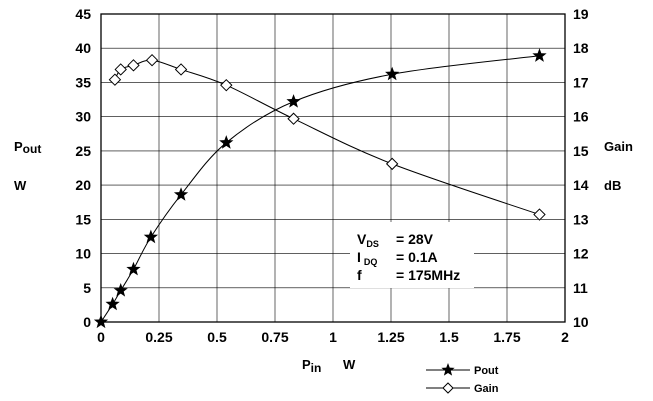 This screenshot has height=401, width=653. I want to click on x-tick-label: 1.5, so click(449, 337).